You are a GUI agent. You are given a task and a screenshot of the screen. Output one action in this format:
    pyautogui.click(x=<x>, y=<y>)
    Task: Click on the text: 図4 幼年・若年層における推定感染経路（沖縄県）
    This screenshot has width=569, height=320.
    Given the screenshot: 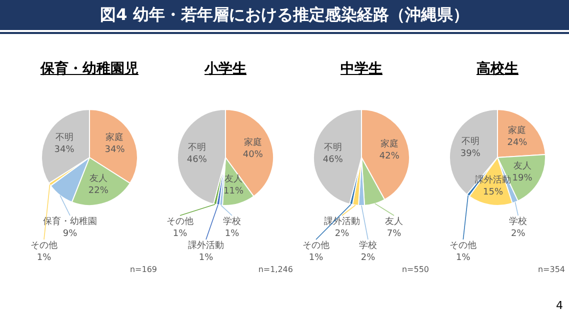 What is the action you would take?
    pyautogui.click(x=284, y=15)
    